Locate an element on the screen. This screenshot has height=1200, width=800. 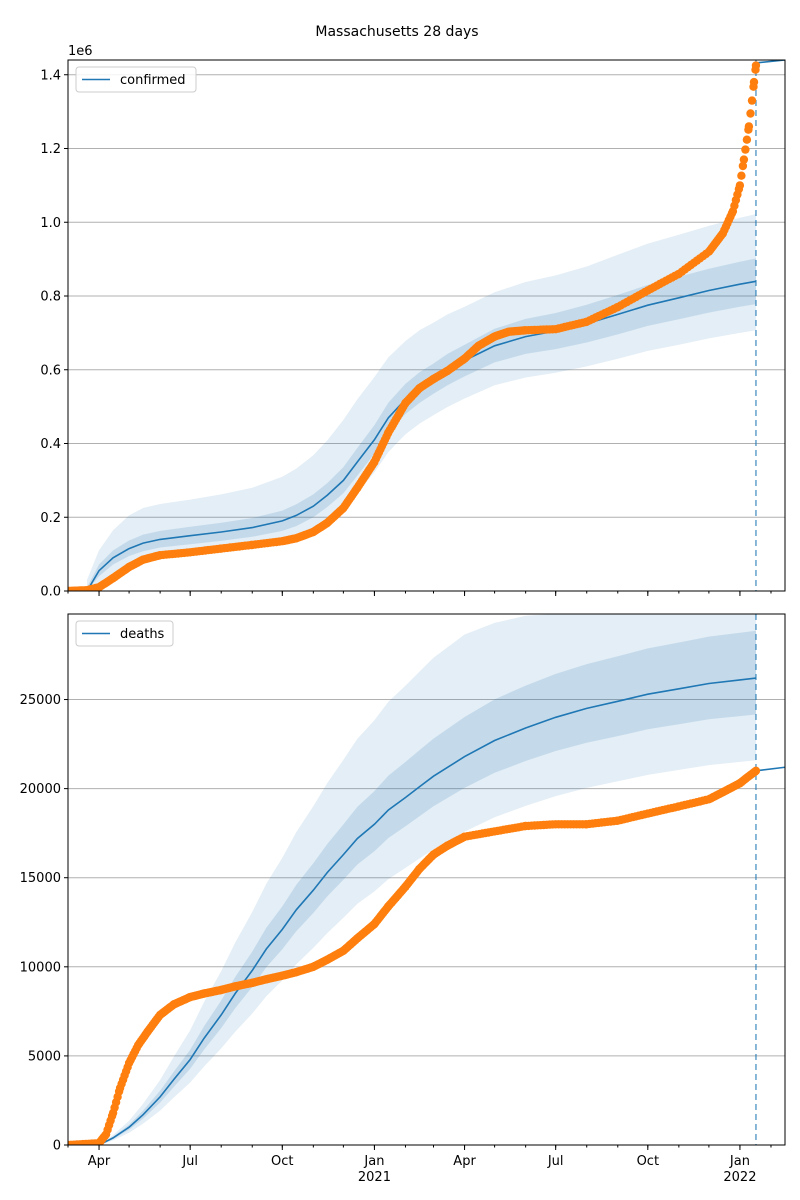
y-tick-label: 25000 is located at coordinates (40, 700).